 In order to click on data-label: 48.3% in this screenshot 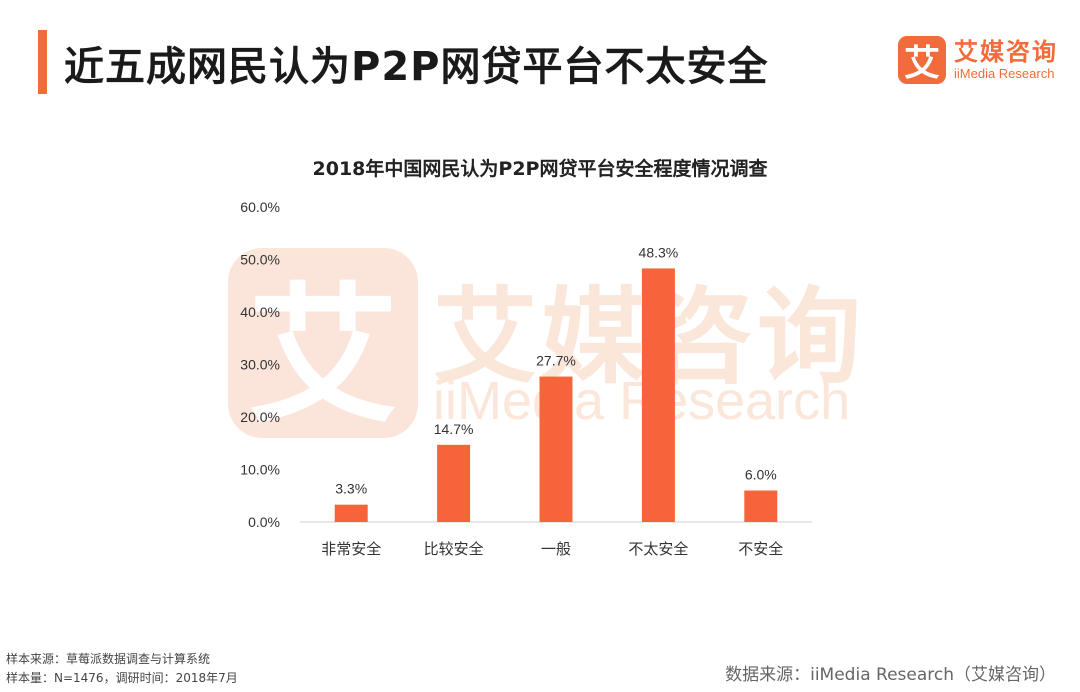, I will do `click(659, 252)`.